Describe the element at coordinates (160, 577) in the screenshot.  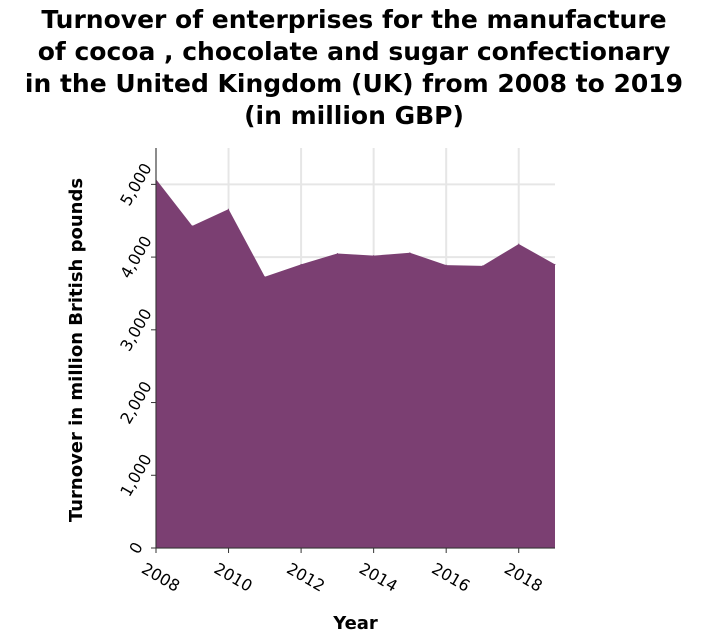
I see `x-tick-label: 2008` at that location.